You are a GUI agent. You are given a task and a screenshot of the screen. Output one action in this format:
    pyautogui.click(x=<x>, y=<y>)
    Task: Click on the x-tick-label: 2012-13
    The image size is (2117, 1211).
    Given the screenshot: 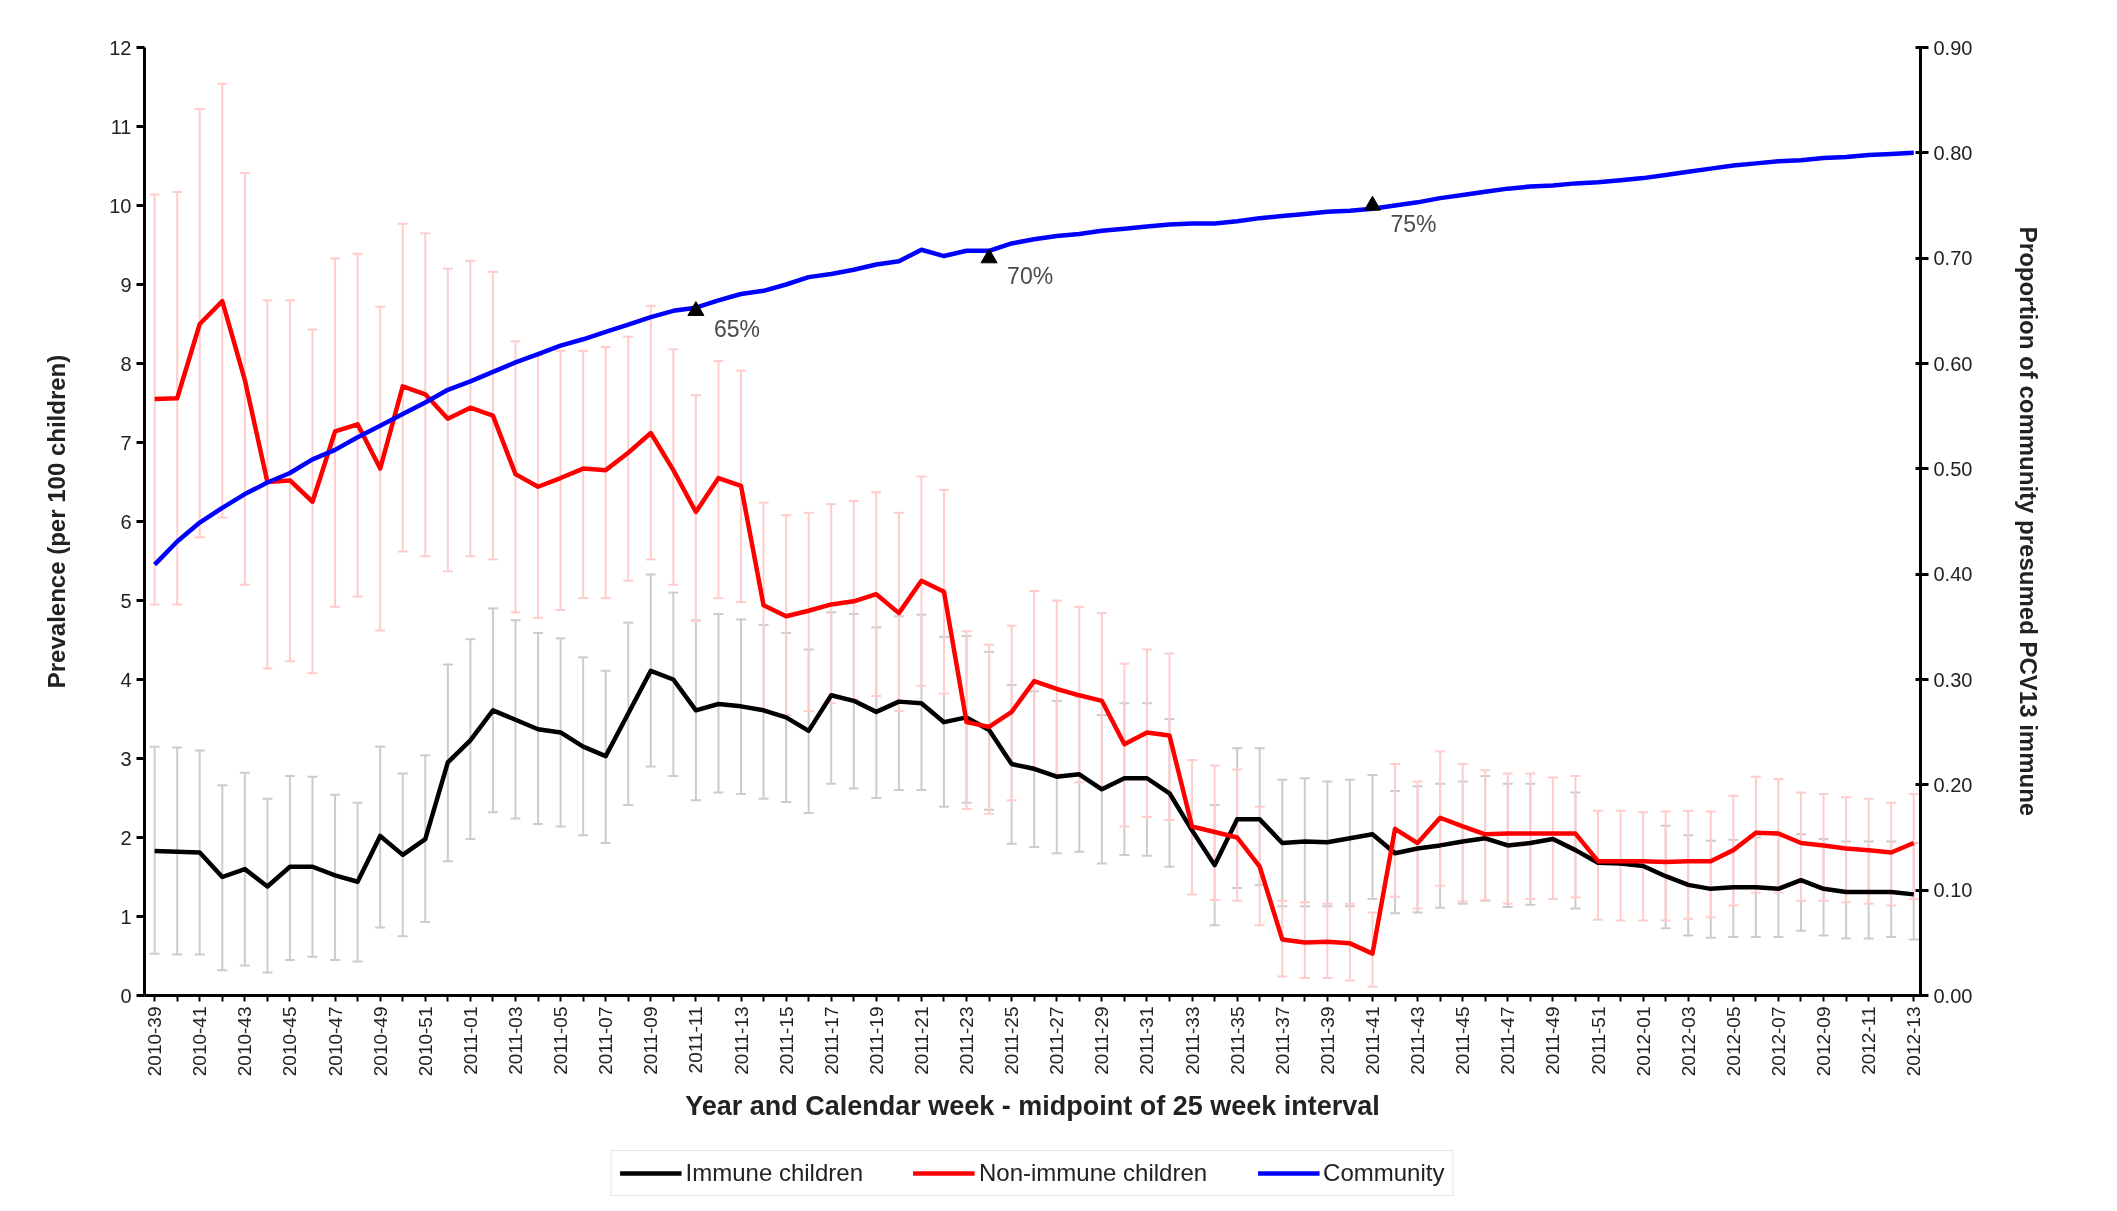 What is the action you would take?
    pyautogui.click(x=1914, y=1041)
    